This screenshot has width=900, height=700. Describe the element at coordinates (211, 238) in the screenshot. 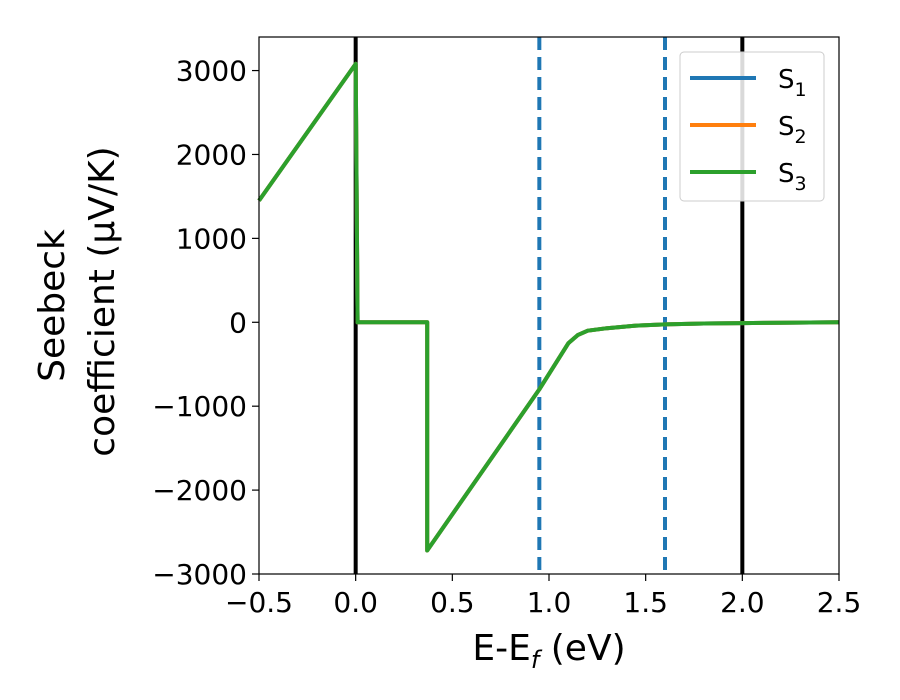

I see `y-tick-label: 1000` at that location.